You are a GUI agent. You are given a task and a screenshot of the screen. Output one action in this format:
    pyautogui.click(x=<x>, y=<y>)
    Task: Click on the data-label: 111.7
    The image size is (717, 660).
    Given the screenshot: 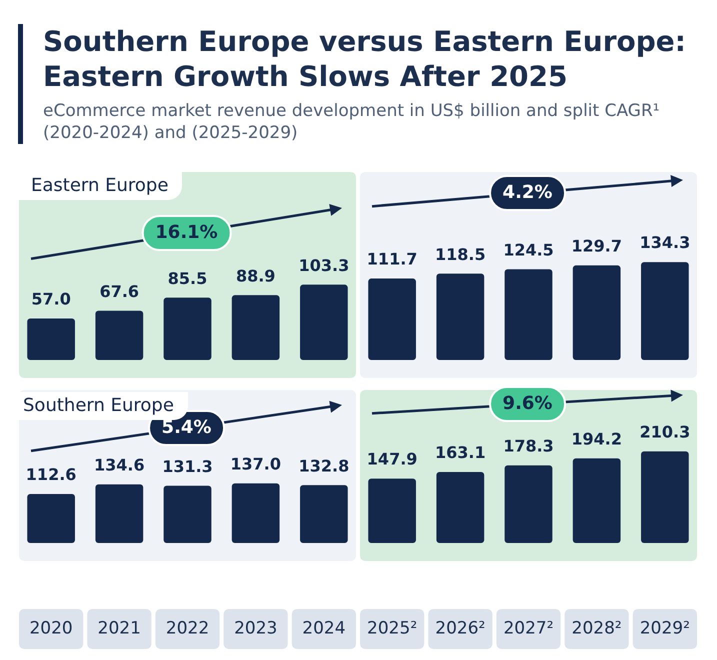 What is the action you would take?
    pyautogui.click(x=392, y=259)
    